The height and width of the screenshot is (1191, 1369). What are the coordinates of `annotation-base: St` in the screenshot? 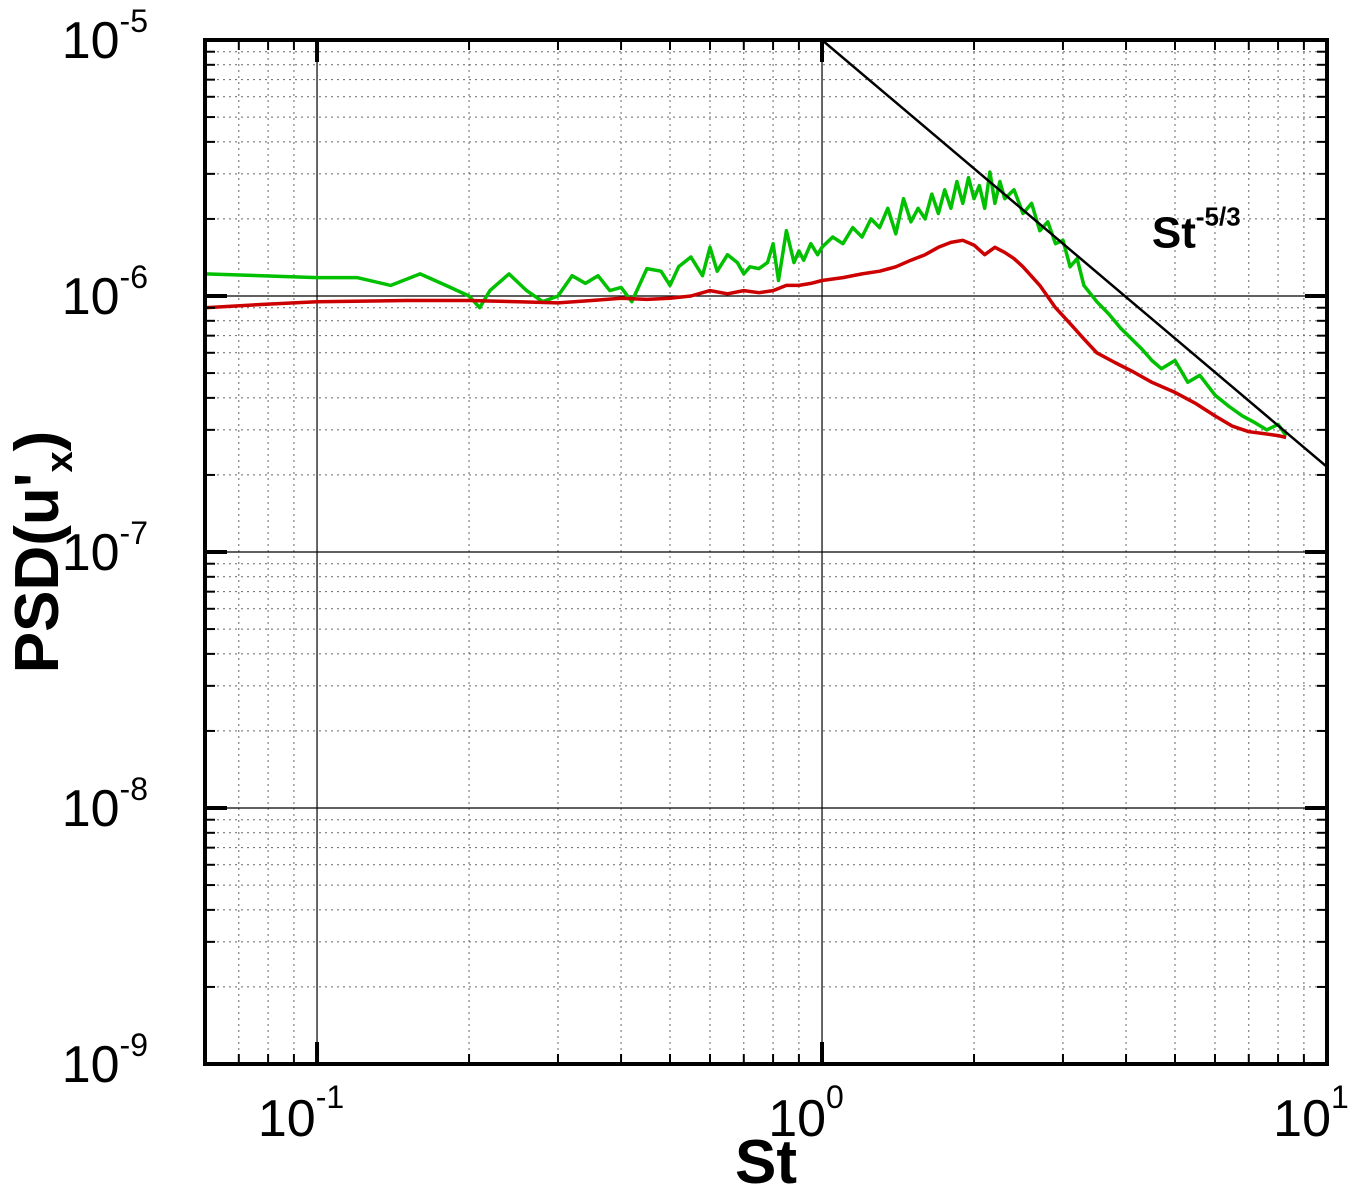 It's located at (1174, 232).